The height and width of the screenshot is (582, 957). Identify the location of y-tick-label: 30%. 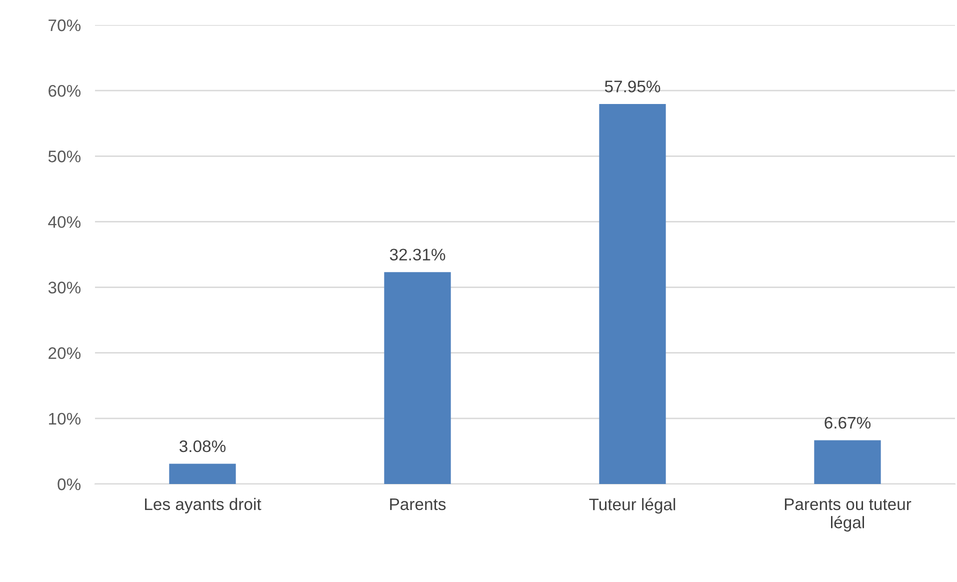
(64, 288).